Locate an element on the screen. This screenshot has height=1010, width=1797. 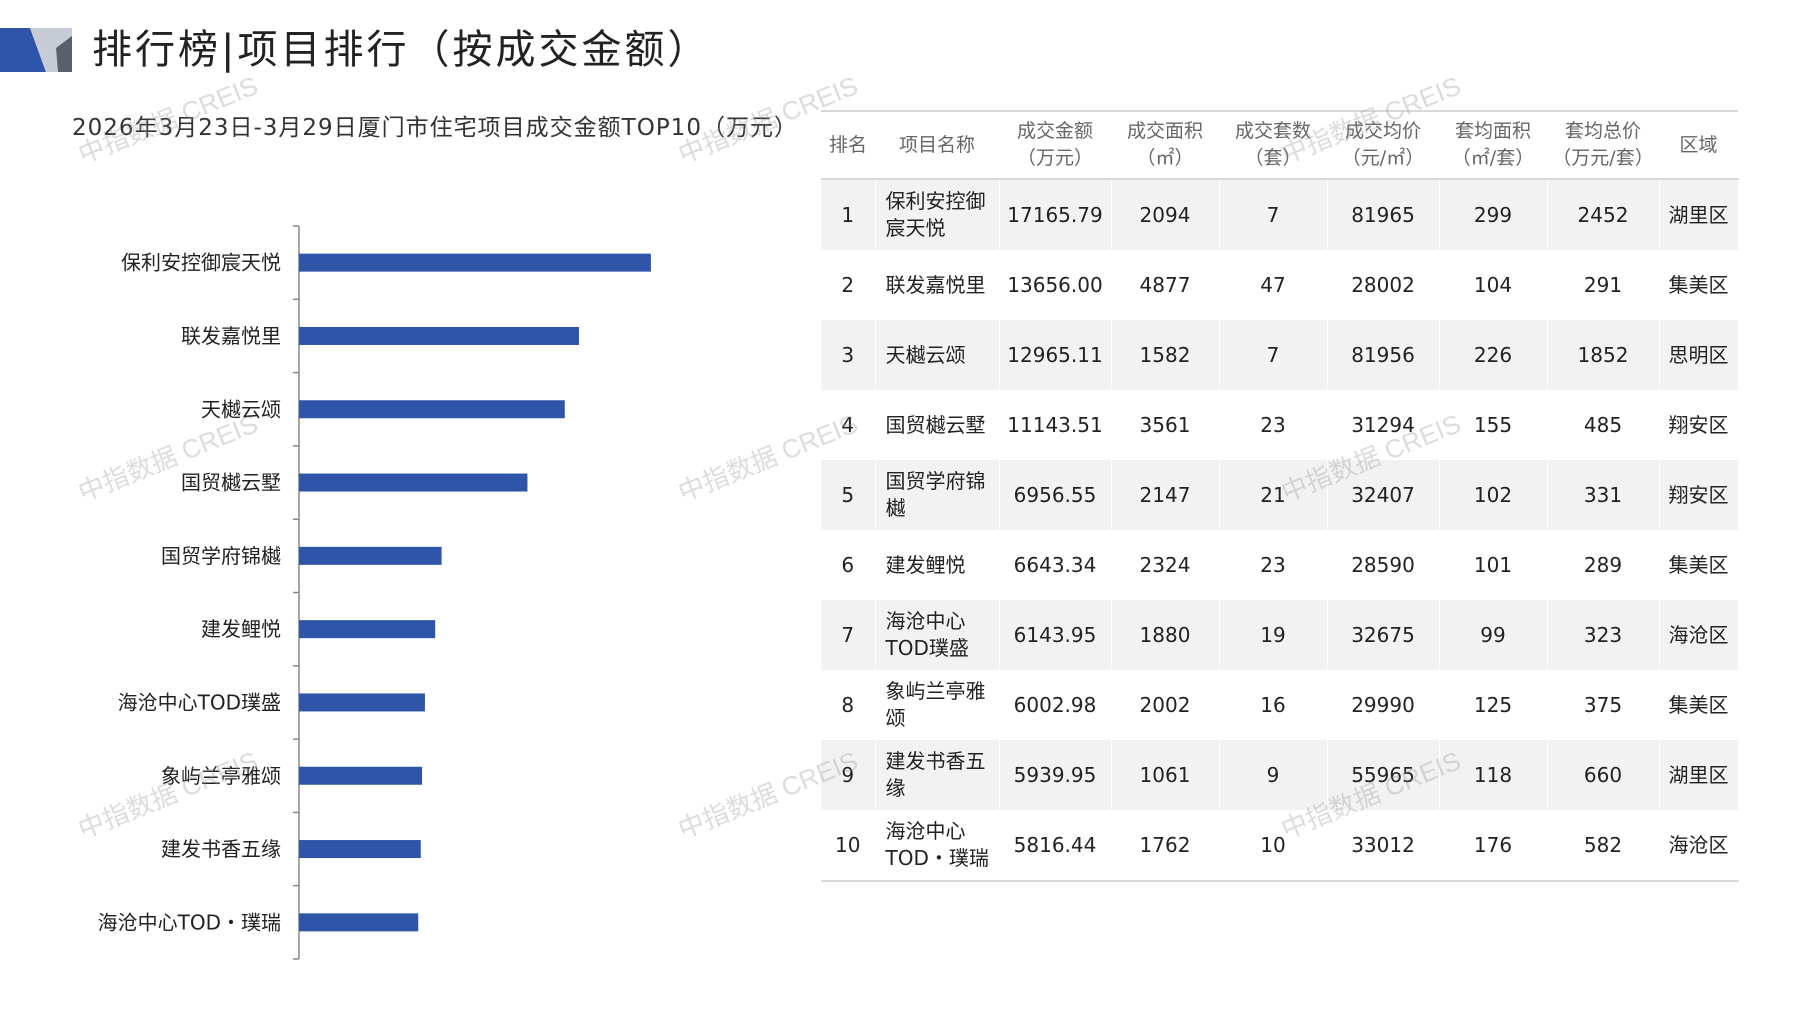
table-row: 6 建发鲤悦 6643.34 2324 23 28590 101 289 集美区 is located at coordinates (1280, 565).